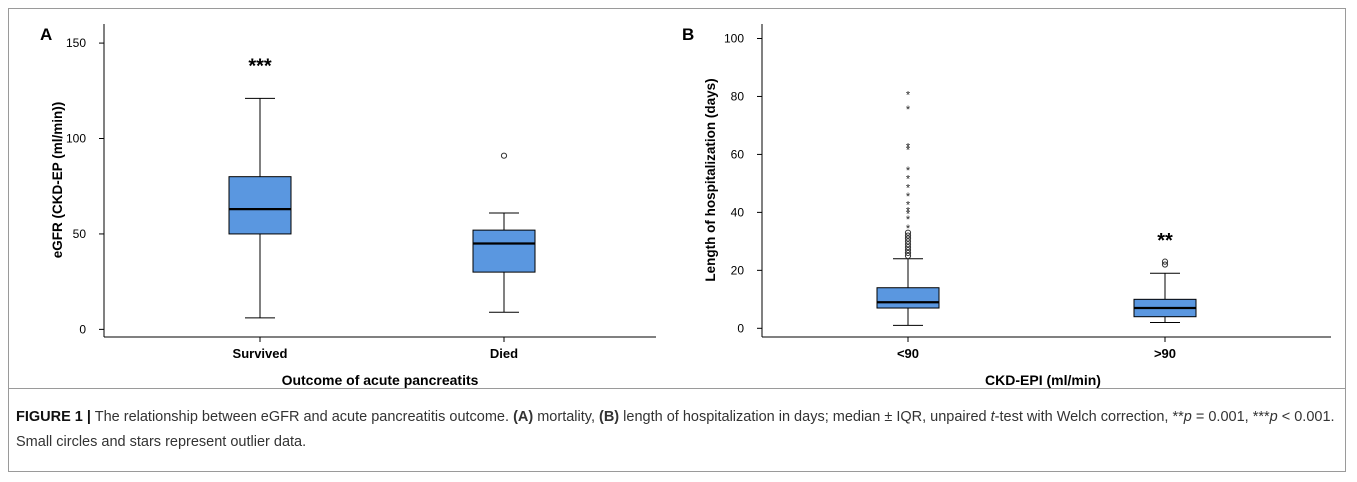 The image size is (1357, 482). Describe the element at coordinates (710, 179) in the screenshot. I see `panel-b-y-axis-title: Length of hospitalization (days)` at that location.